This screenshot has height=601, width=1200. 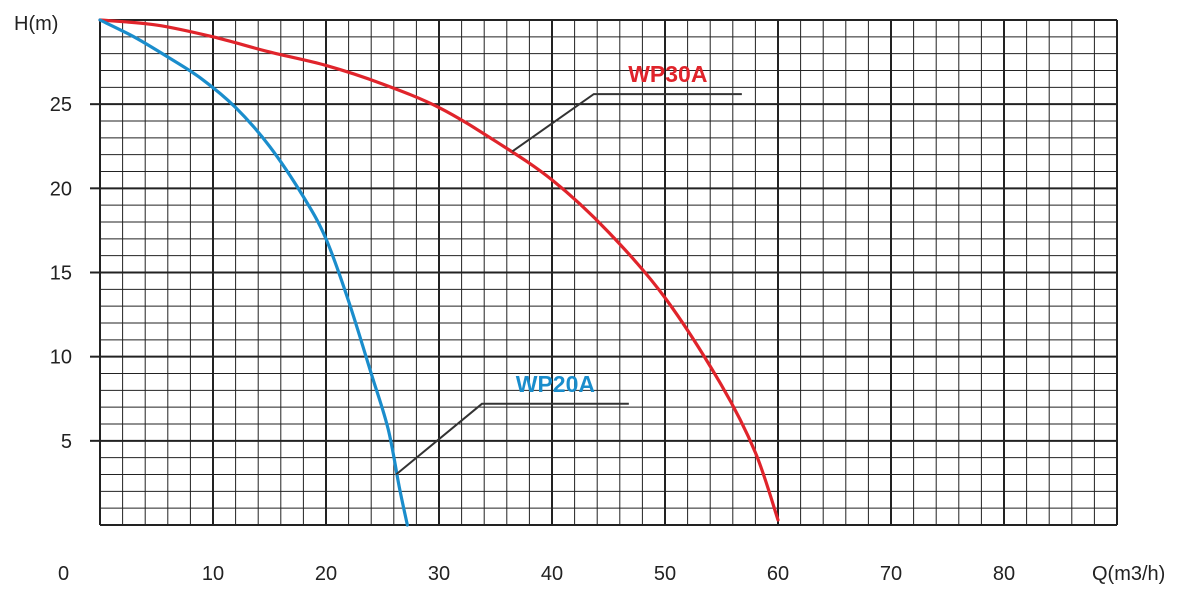 I want to click on x-axis-label: Q(m3/h), so click(x=1128, y=574).